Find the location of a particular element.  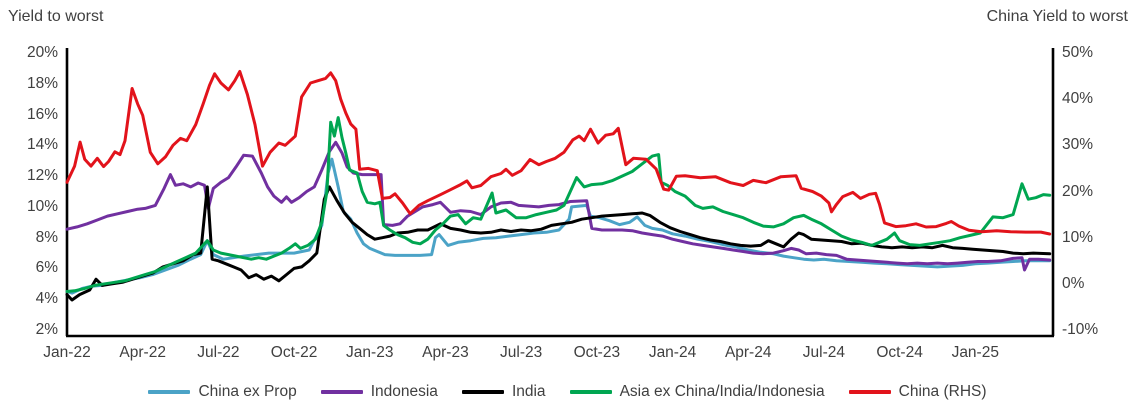

left-axis-title: Yield to worst is located at coordinates (56, 16).